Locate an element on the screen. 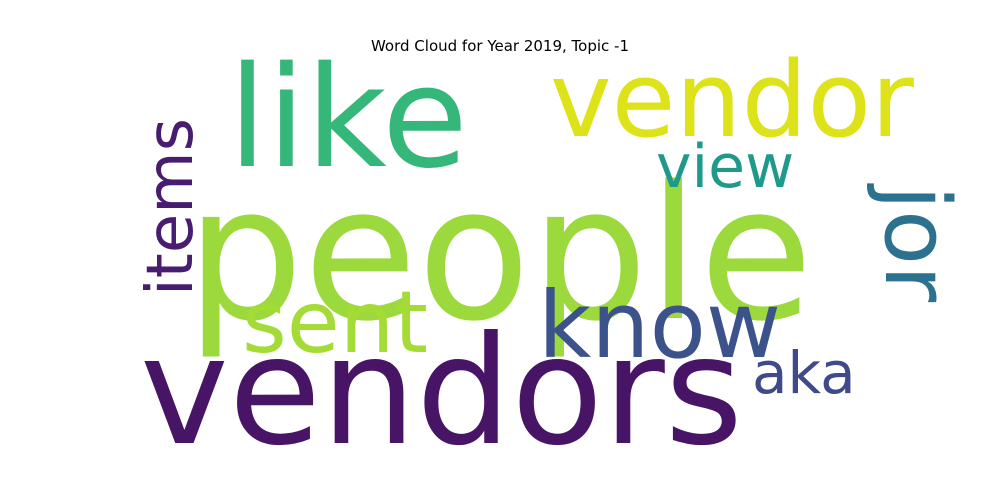 This screenshot has width=1000, height=500. word-know: know is located at coordinates (659, 325).